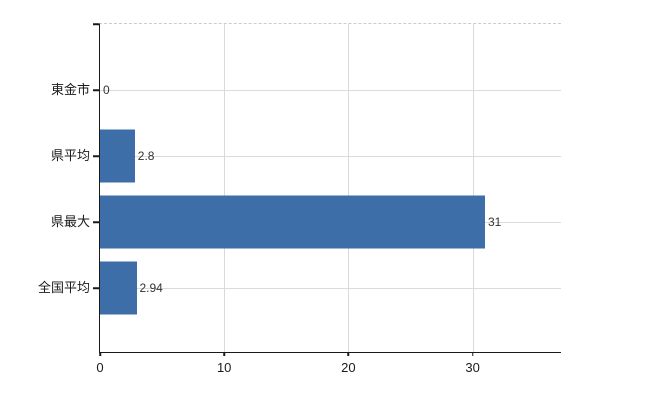 The height and width of the screenshot is (400, 650). I want to click on x-tick-label: 10, so click(224, 367).